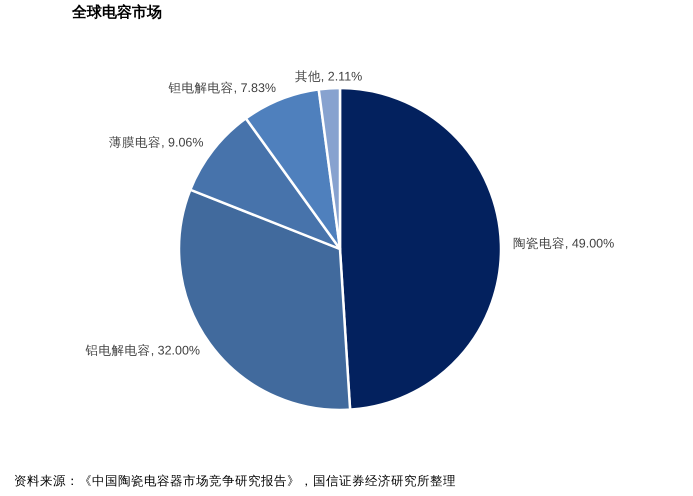 The width and height of the screenshot is (693, 496). What do you see at coordinates (116, 12) in the screenshot?
I see `chart-title: 全球电容市场` at bounding box center [116, 12].